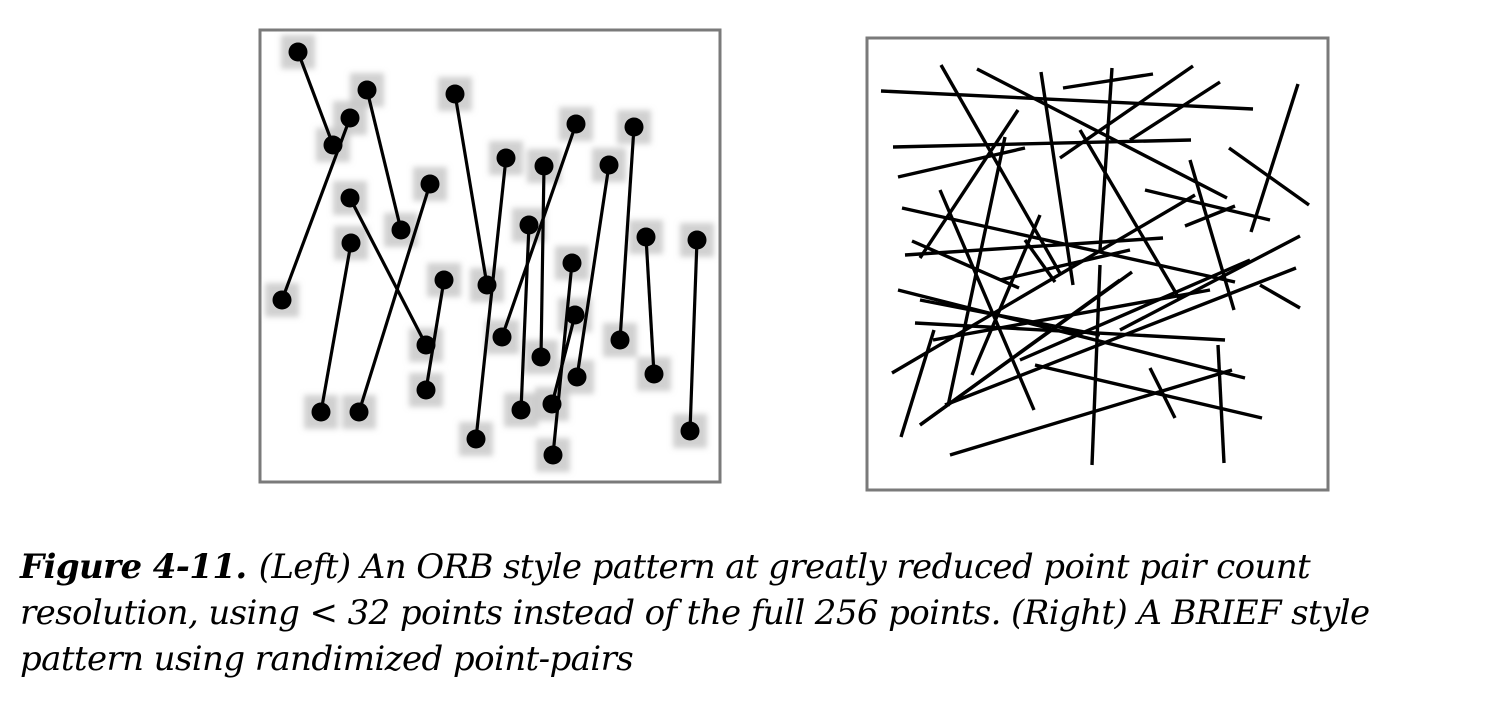 The height and width of the screenshot is (710, 1502). Describe the element at coordinates (133, 567) in the screenshot. I see `figure-label: Figure 4-11.` at that location.